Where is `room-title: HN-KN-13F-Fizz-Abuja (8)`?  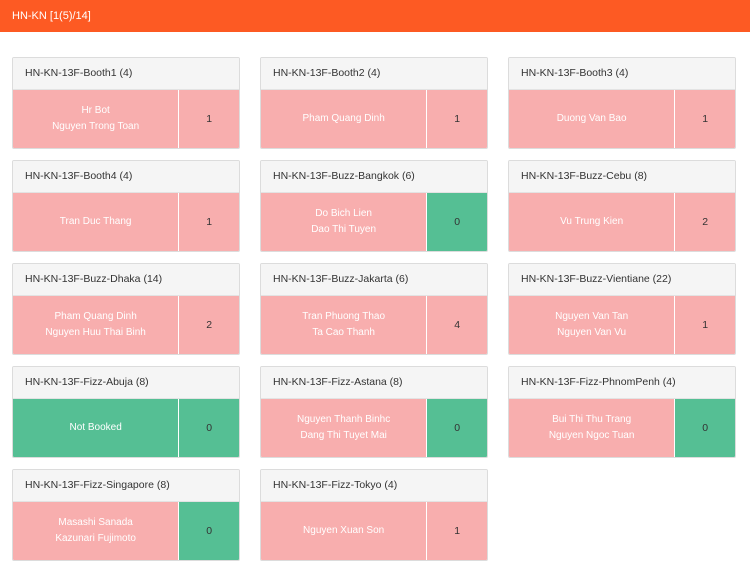
room-title: HN-KN-13F-Fizz-Abuja (8) is located at coordinates (126, 383).